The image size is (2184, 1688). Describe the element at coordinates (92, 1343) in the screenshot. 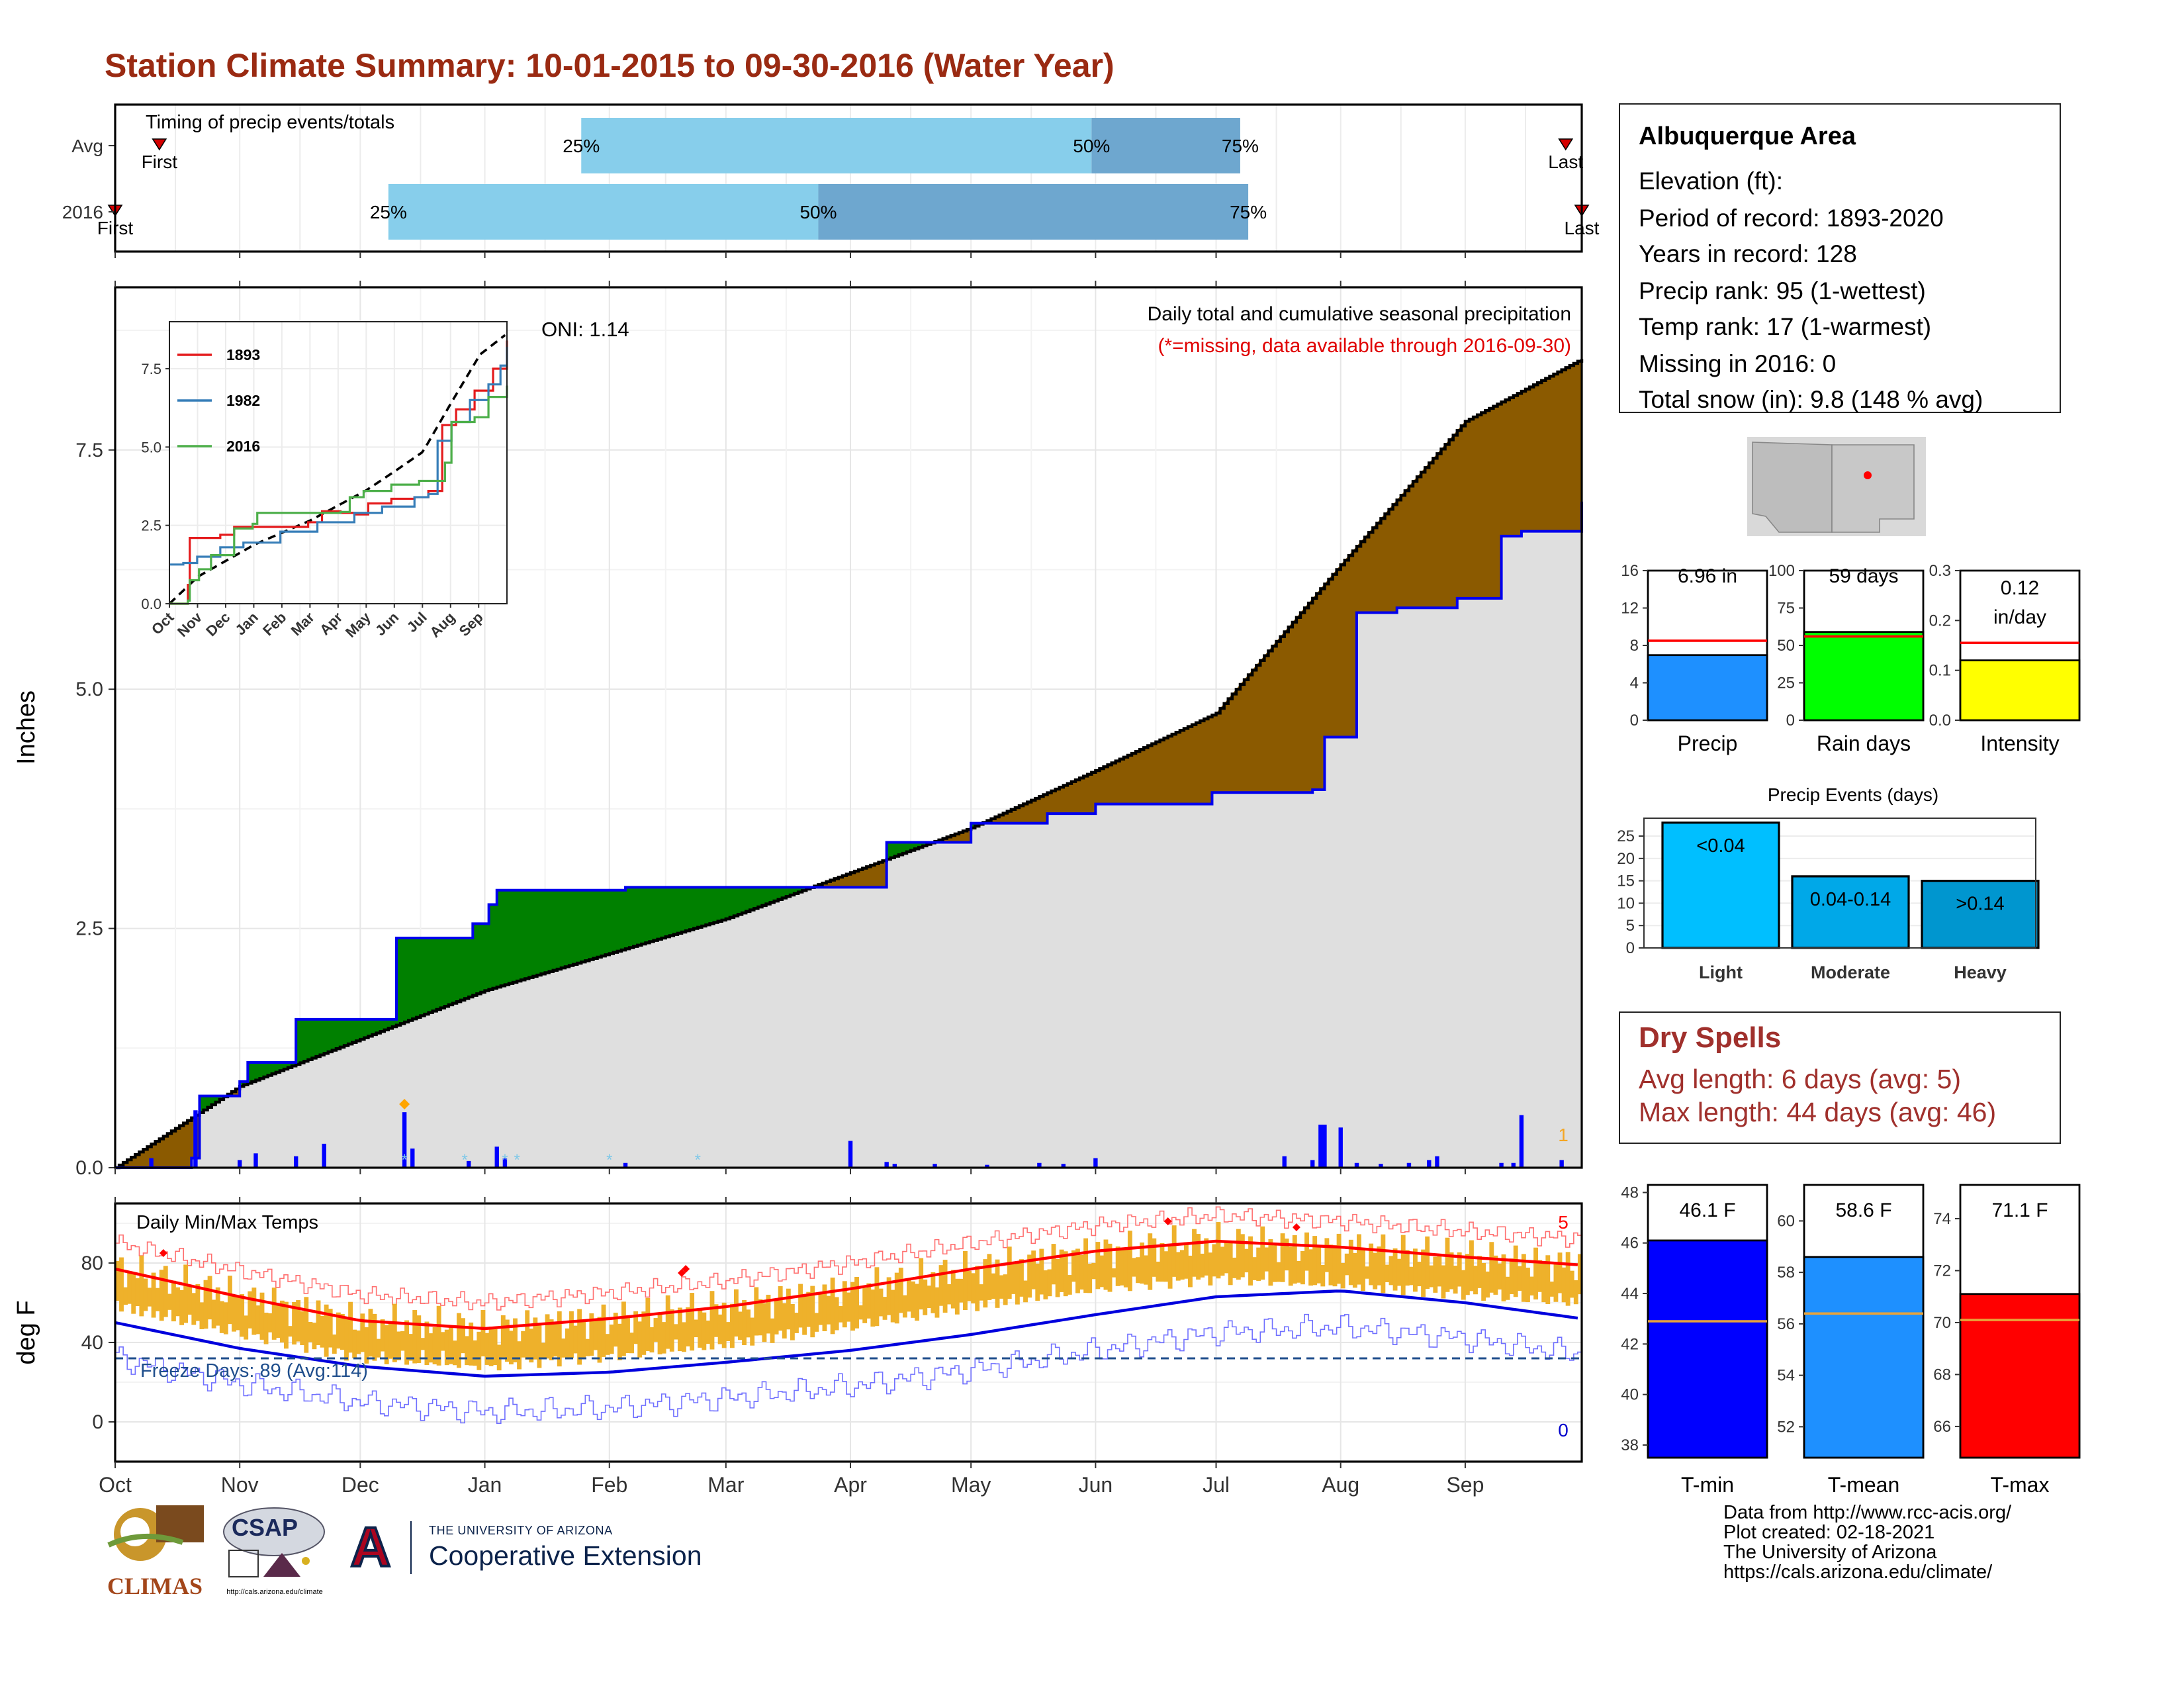

I see `temp-ytick-label: 40` at that location.